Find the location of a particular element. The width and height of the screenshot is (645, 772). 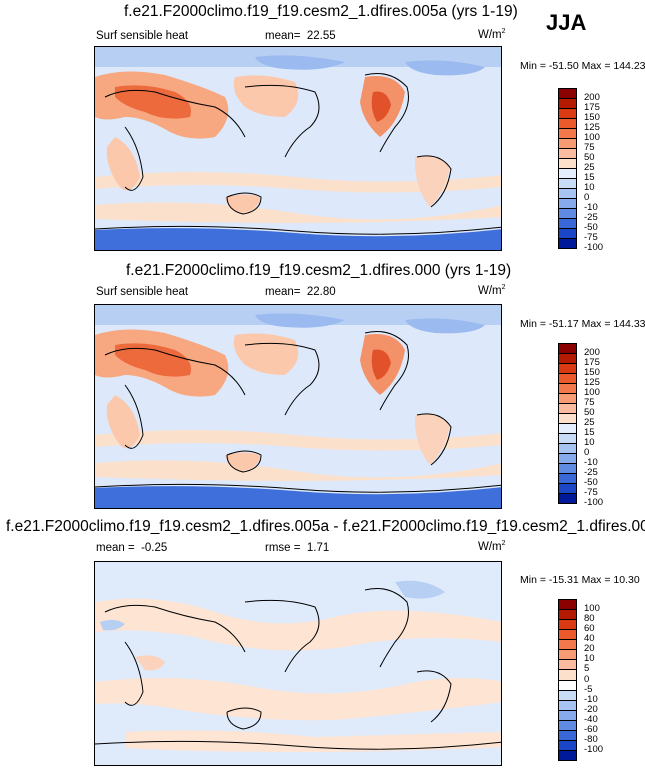

colorbar-tick-label: -5 is located at coordinates (588, 689).